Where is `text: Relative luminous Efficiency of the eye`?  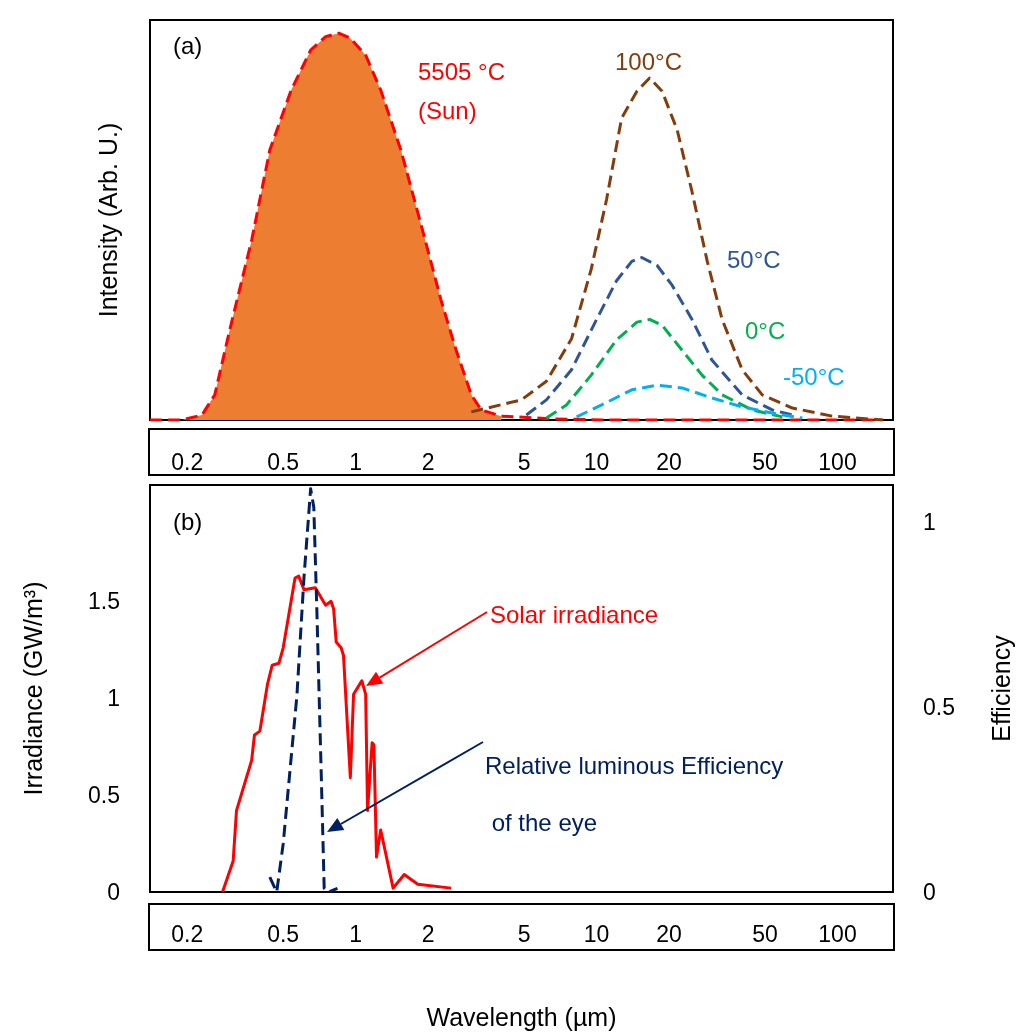 text: Relative luminous Efficiency of the eye is located at coordinates (634, 794).